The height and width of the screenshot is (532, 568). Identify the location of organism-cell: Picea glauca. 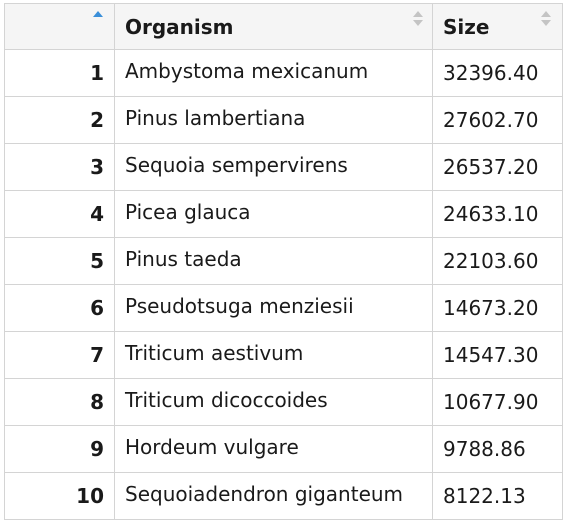
(273, 214).